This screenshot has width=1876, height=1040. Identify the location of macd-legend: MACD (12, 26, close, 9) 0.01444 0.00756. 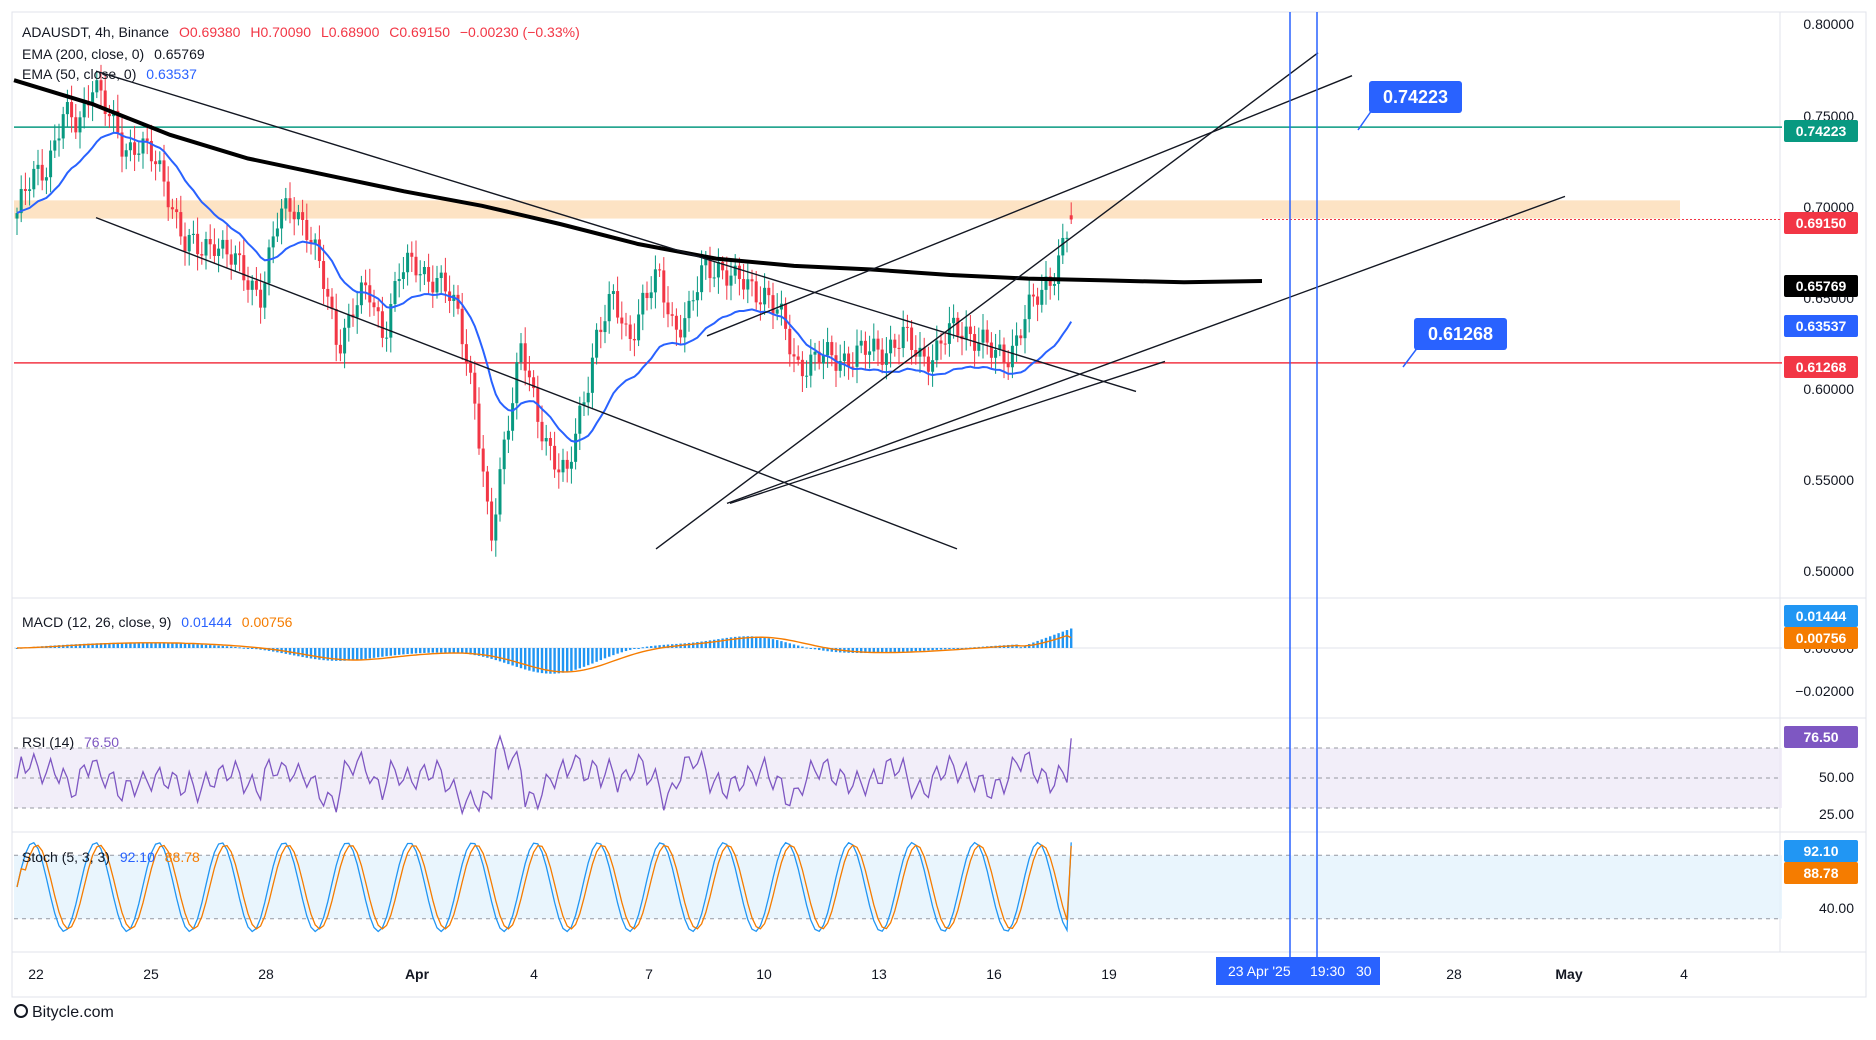
(160, 622).